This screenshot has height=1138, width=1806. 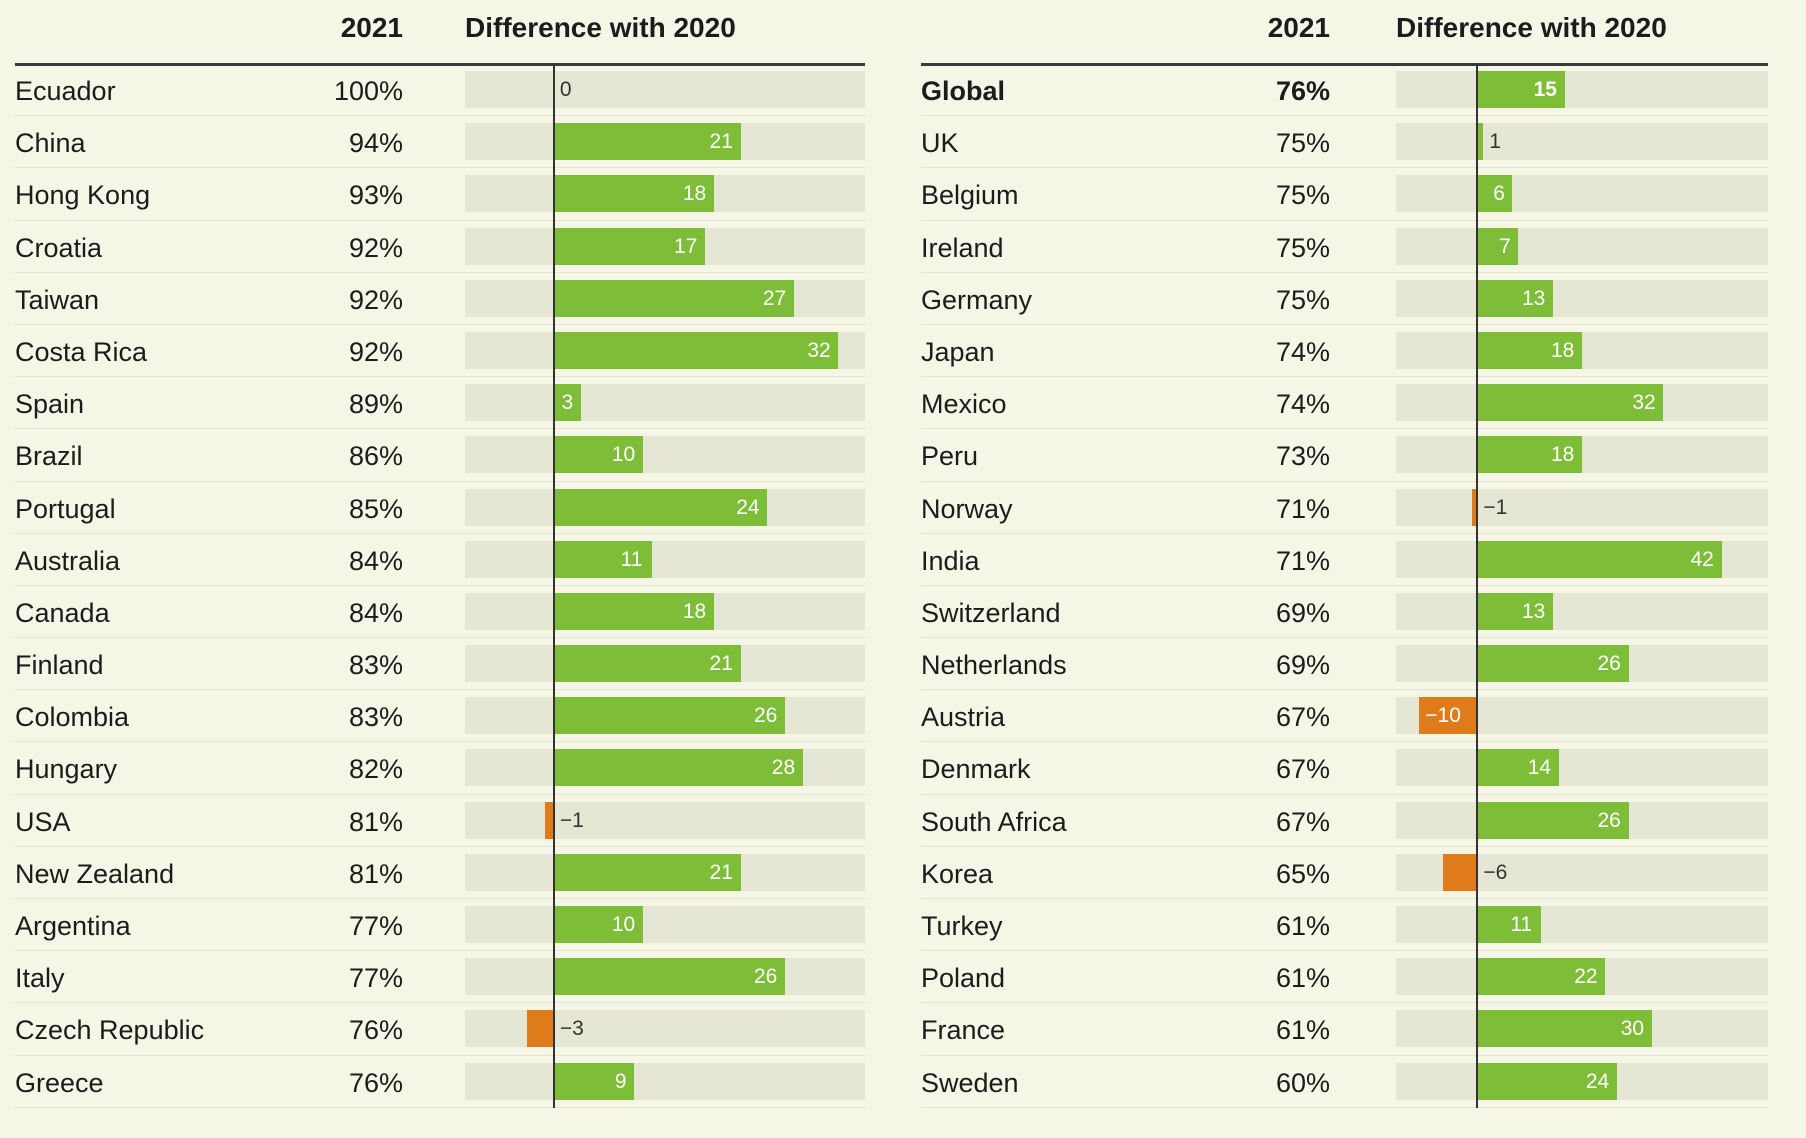 What do you see at coordinates (991, 612) in the screenshot?
I see `country-label: Switzerland` at bounding box center [991, 612].